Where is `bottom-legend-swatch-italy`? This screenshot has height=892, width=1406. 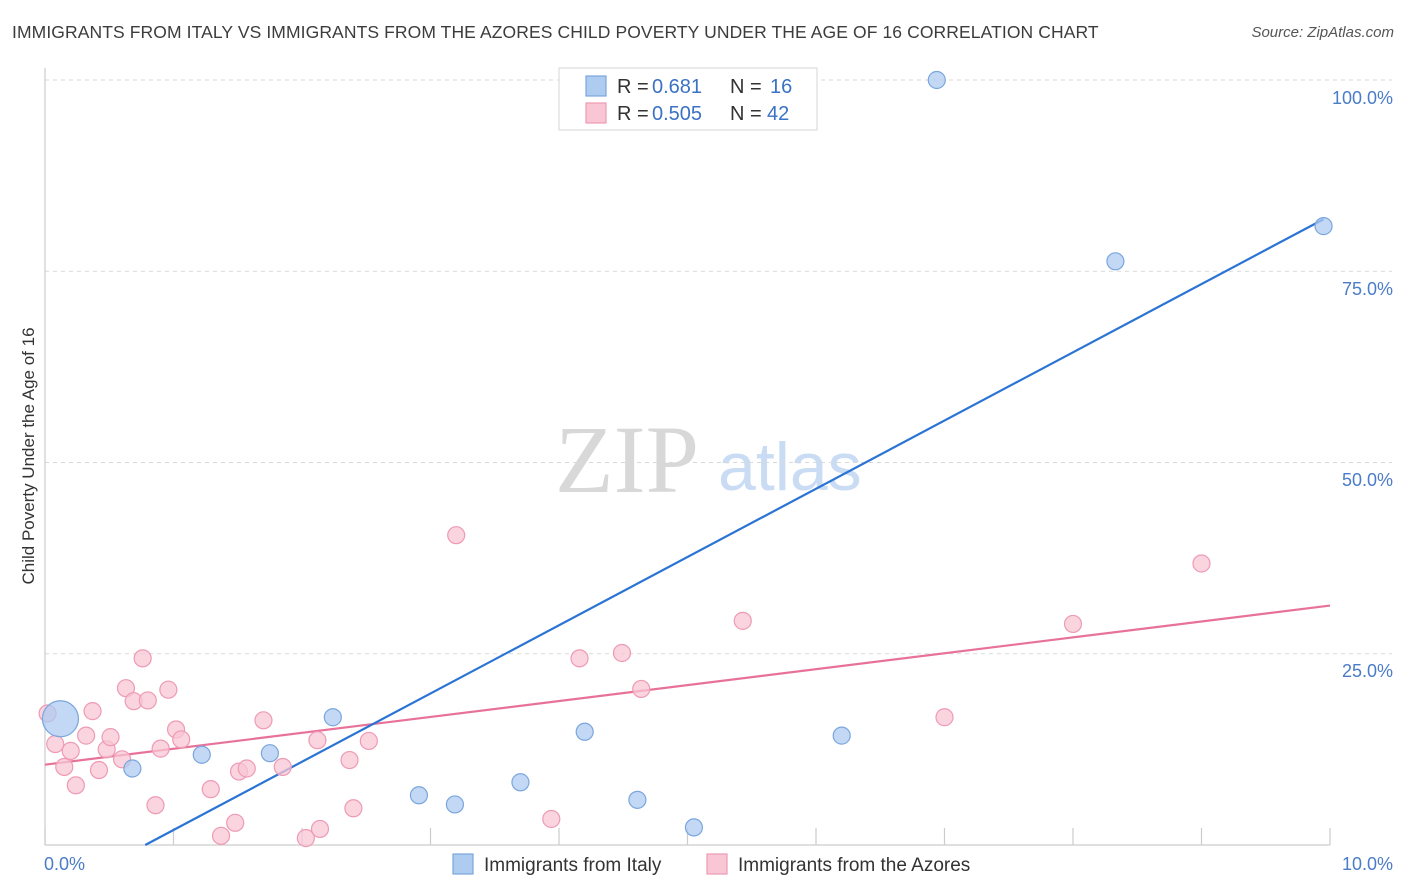 bottom-legend-swatch-italy is located at coordinates (463, 864).